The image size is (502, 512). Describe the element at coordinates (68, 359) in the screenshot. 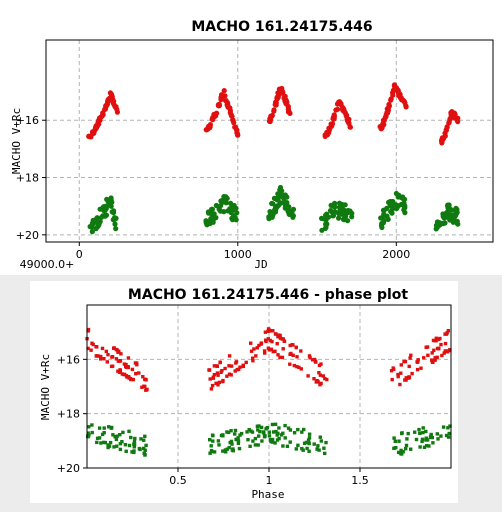

I see `y-tick-label: +16` at that location.